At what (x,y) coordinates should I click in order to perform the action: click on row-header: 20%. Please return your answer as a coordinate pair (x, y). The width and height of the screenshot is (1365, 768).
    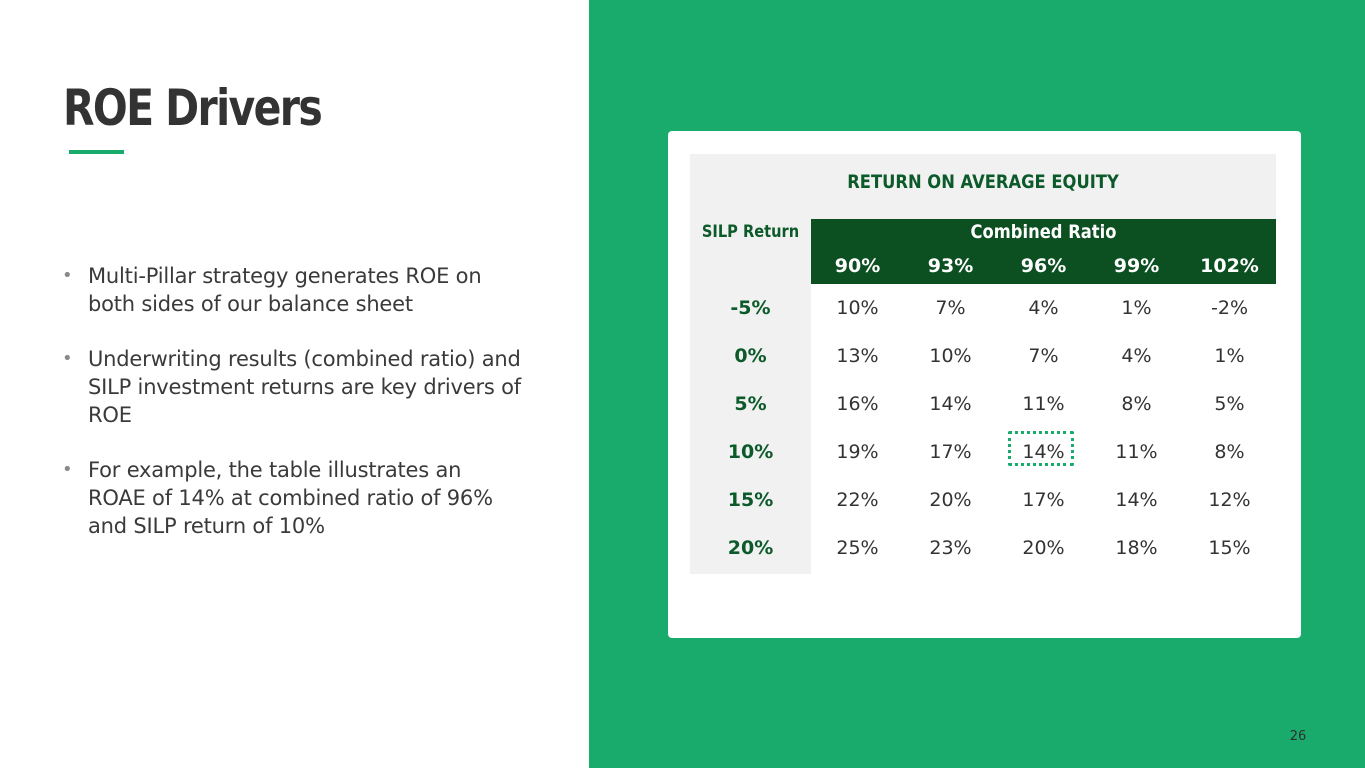
    Looking at the image, I should click on (750, 548).